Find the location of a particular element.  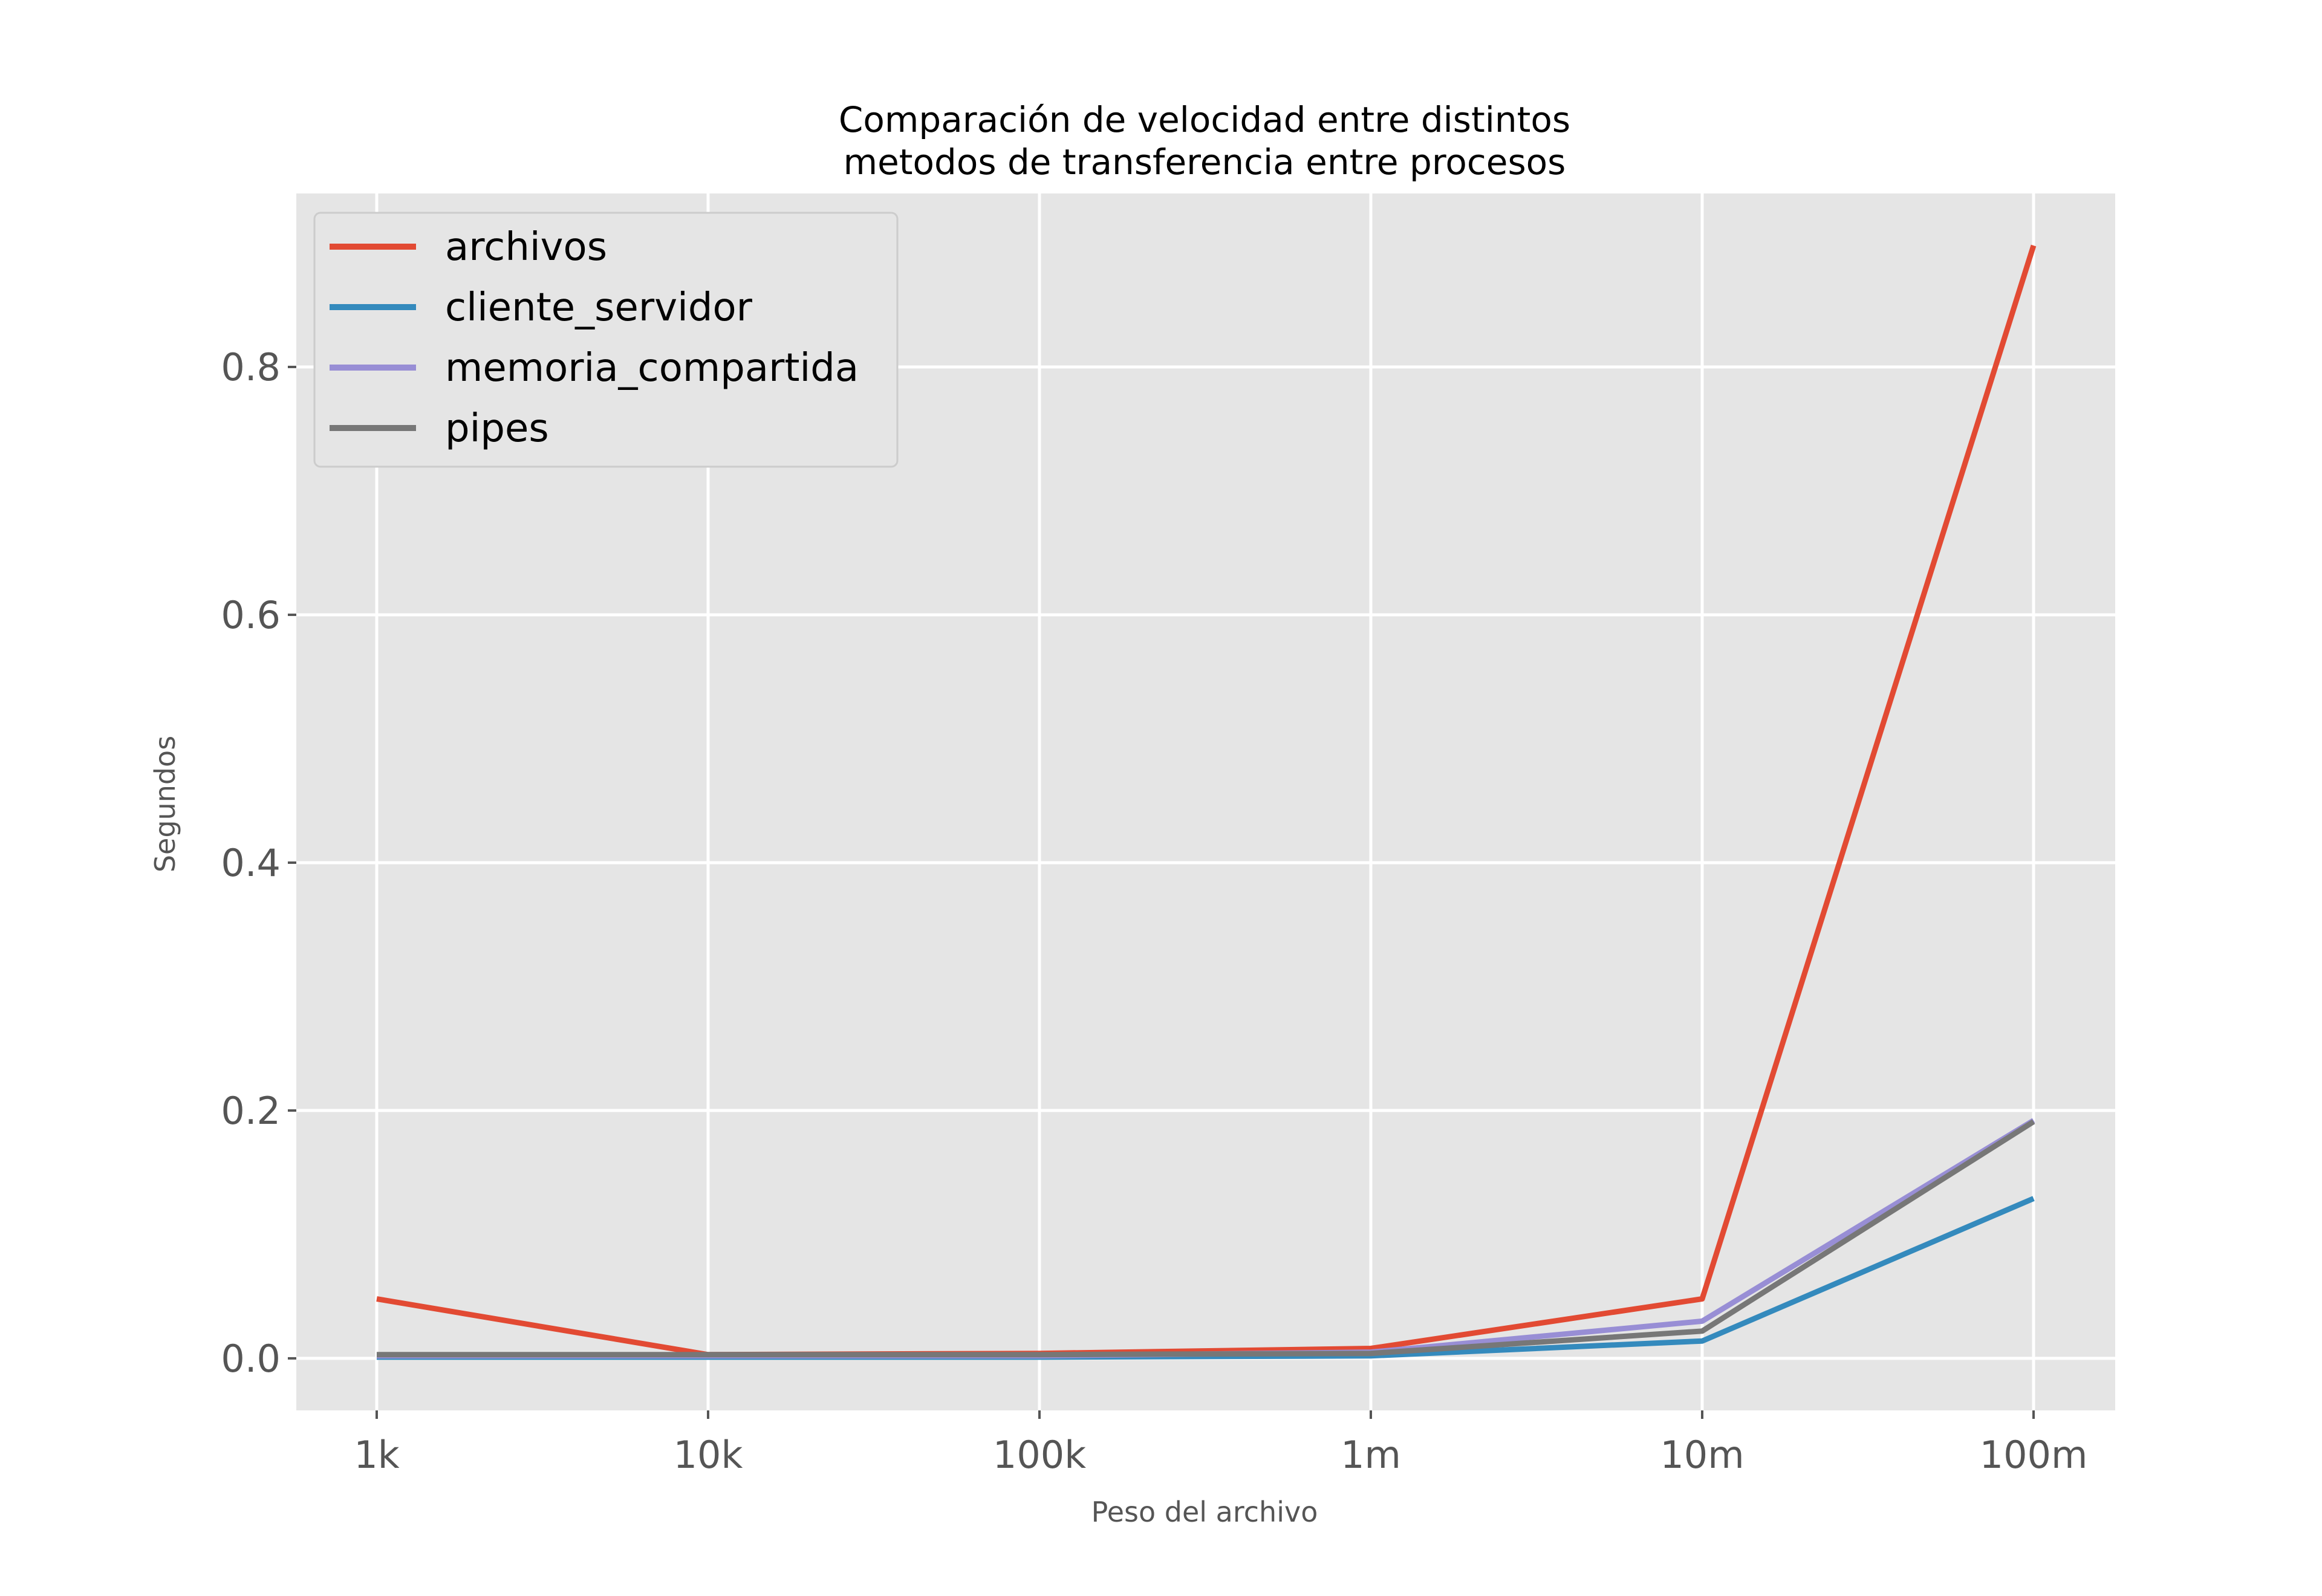

series-line-pipes is located at coordinates (1206, 1238).